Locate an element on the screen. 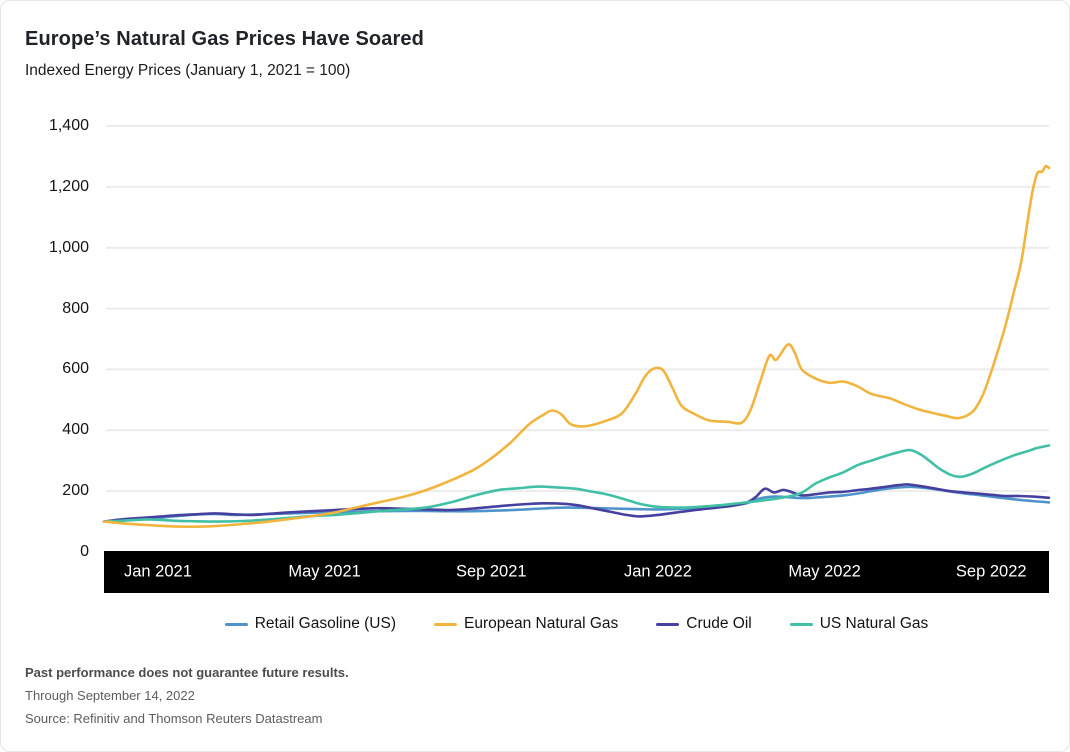  x-tick-label-sep-2022: Sep 2022 is located at coordinates (991, 571).